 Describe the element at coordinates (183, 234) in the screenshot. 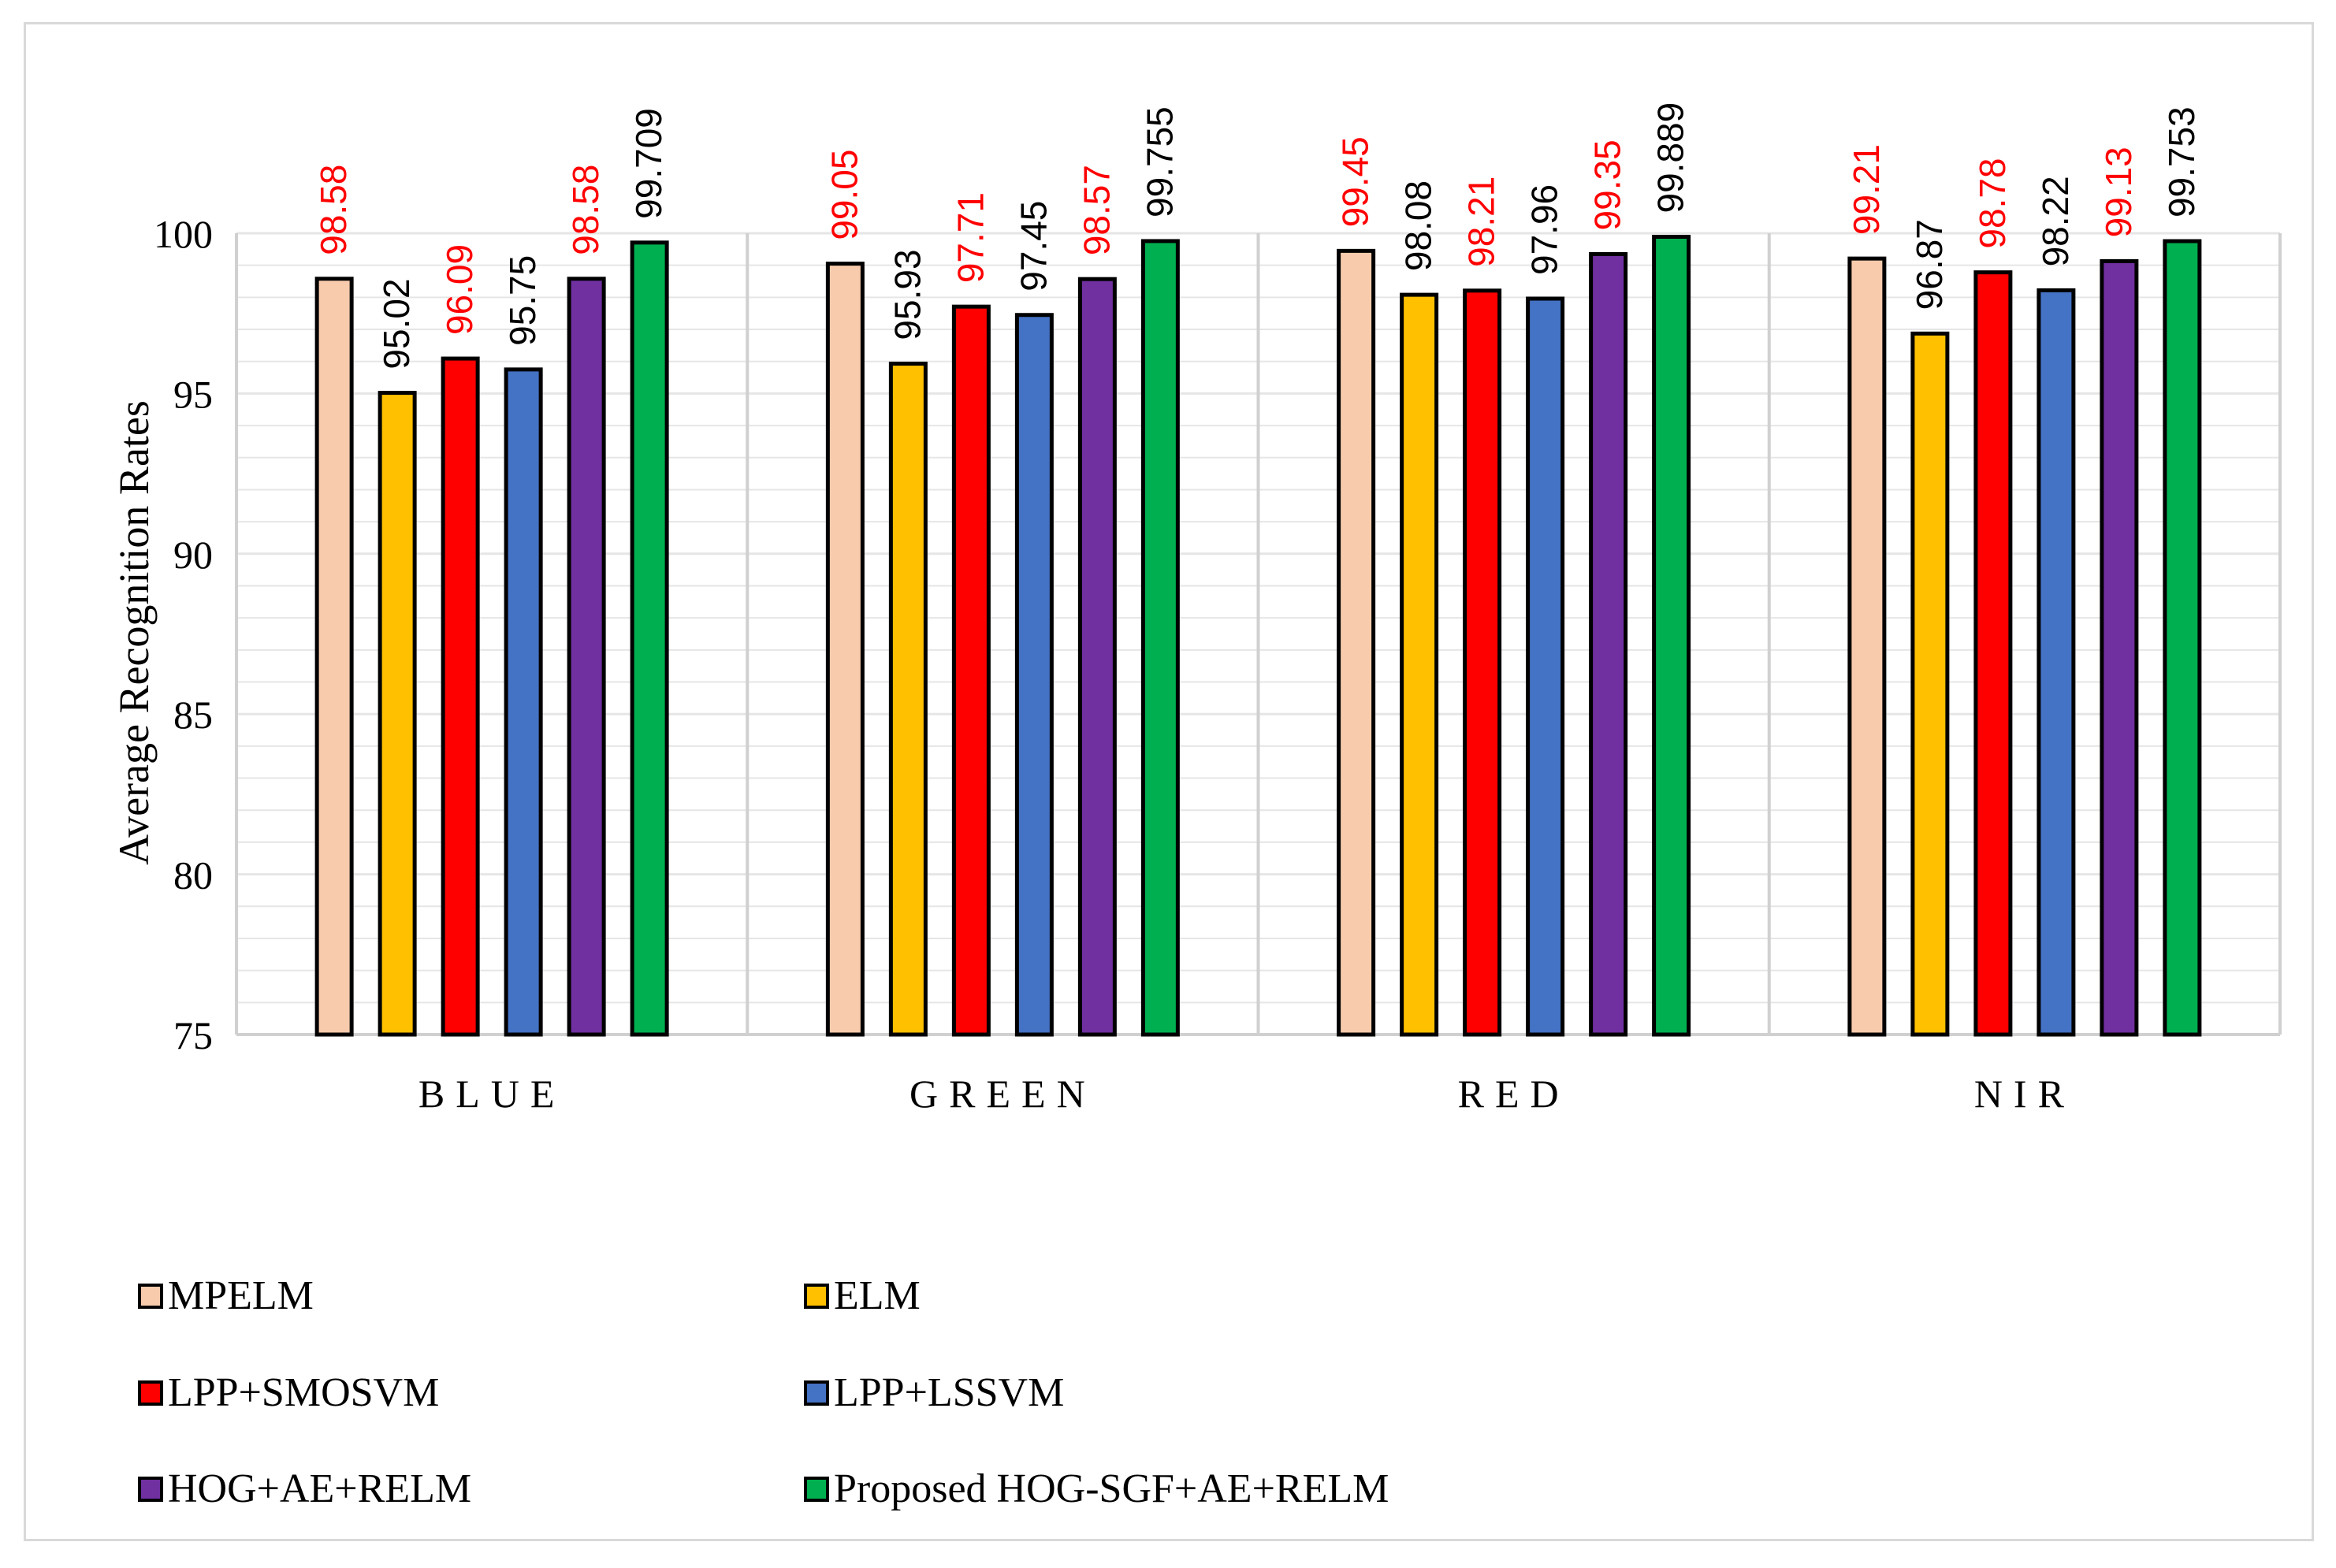

I see `y-tick-label: 100` at that location.